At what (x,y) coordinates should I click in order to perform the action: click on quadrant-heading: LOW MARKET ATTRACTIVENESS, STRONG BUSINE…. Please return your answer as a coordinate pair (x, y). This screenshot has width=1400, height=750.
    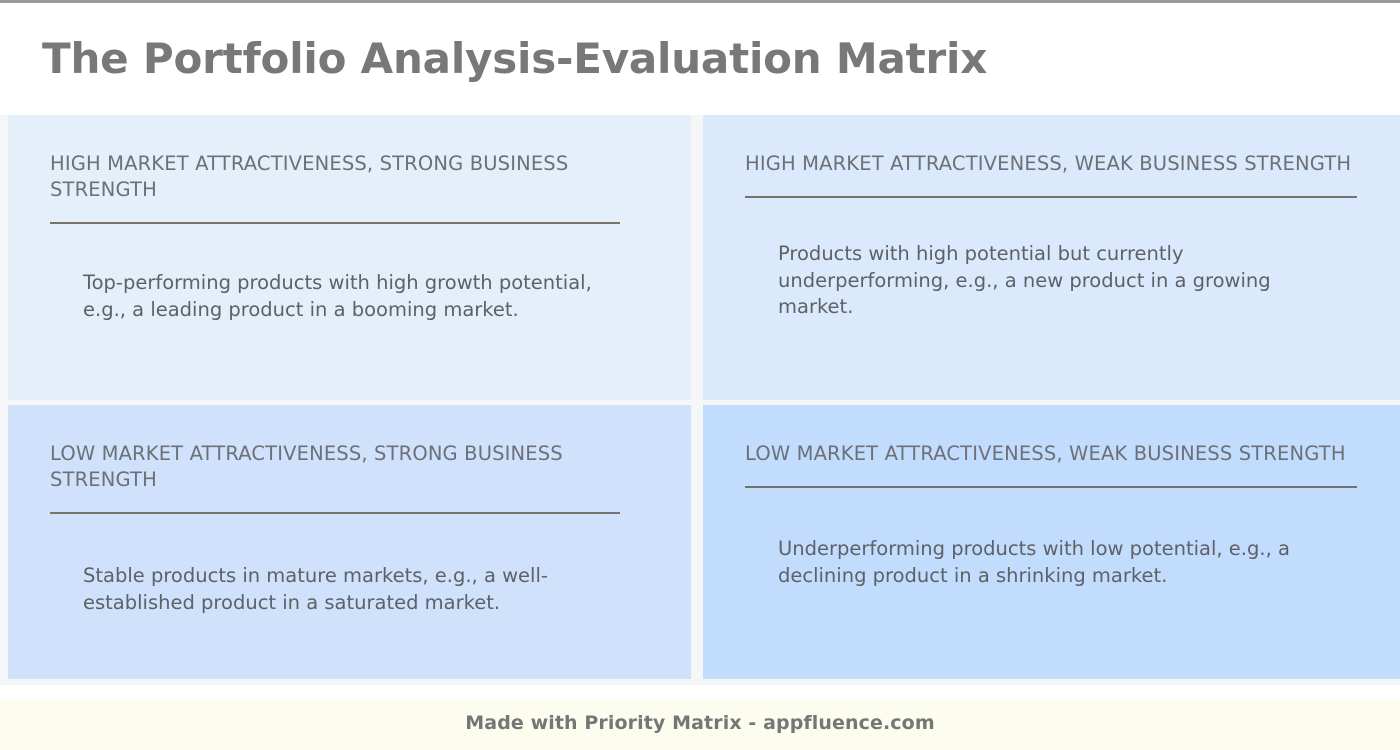
    Looking at the image, I should click on (335, 477).